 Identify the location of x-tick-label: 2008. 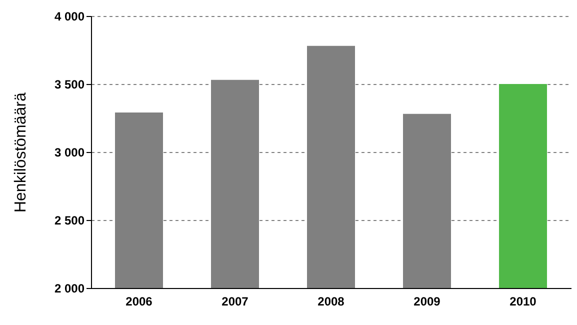
(331, 301).